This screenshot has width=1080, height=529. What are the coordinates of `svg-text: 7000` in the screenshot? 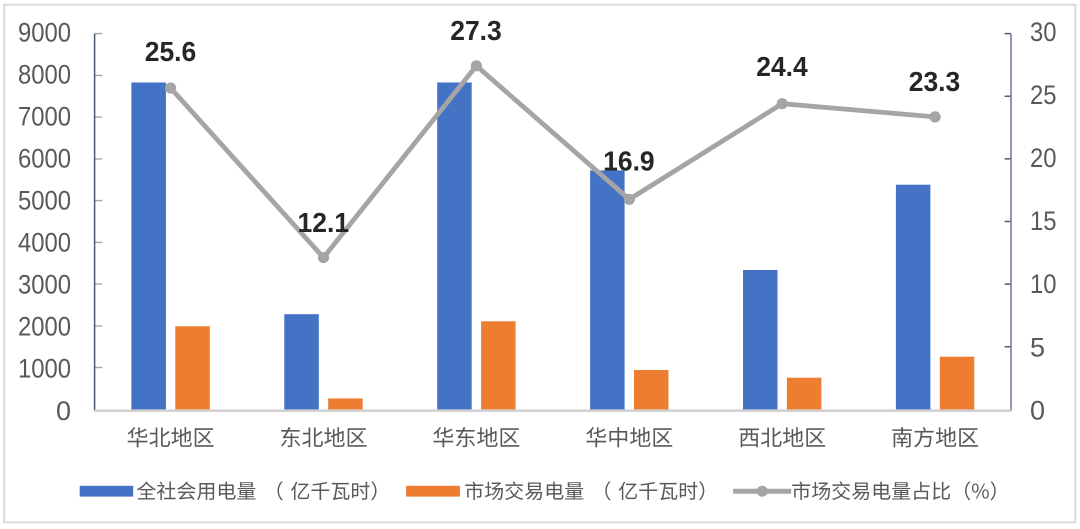 It's located at (44, 116).